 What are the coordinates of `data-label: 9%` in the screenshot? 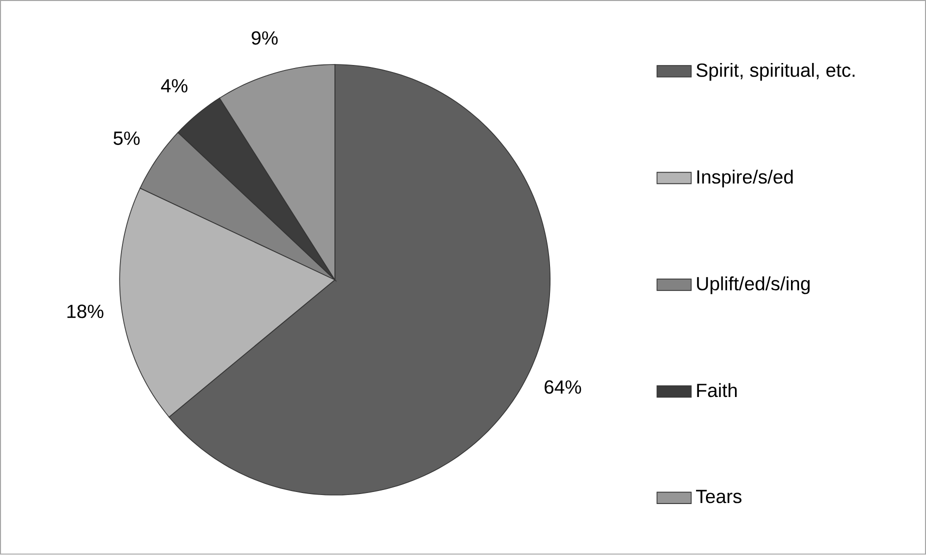 It's located at (265, 38).